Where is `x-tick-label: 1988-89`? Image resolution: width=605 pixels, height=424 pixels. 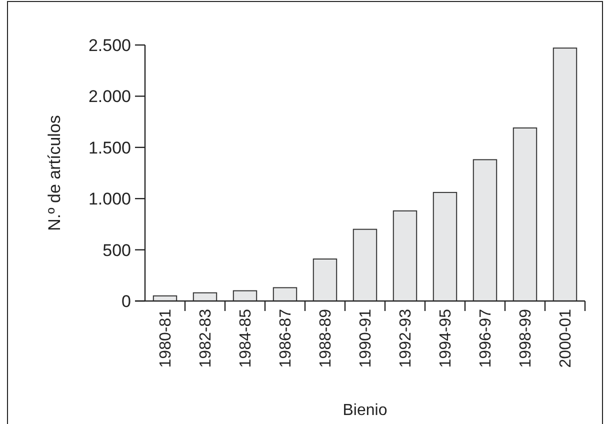
x-tick-label: 1988-89 is located at coordinates (326, 338).